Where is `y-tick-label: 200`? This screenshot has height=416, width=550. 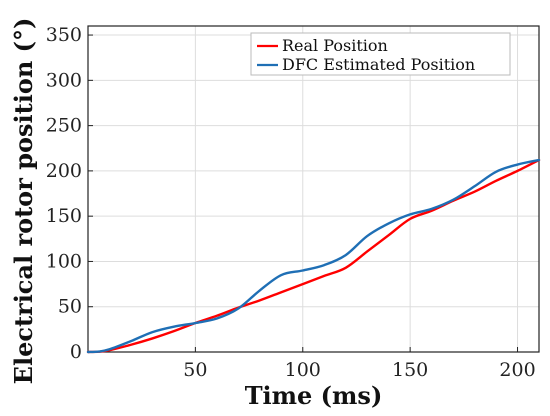
y-tick-label: 200 is located at coordinates (64, 171).